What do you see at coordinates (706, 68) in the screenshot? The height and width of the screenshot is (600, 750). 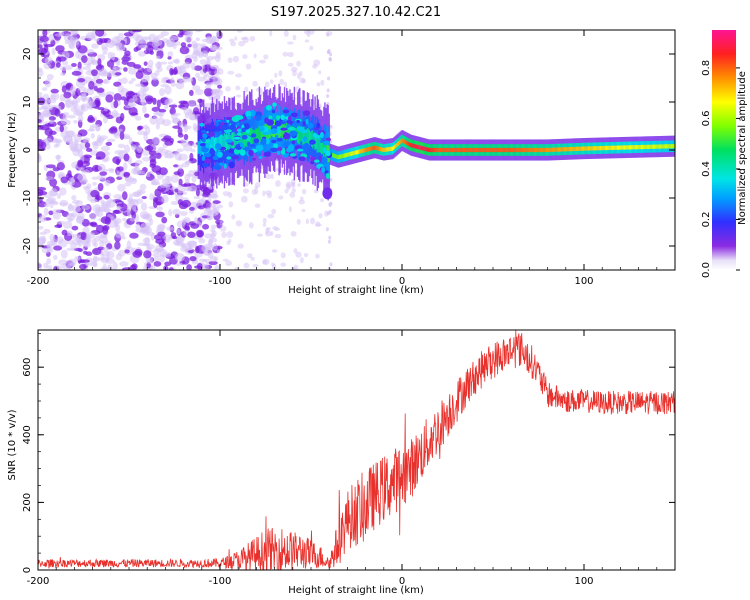 I see `colorbar-tick-label: 0.8` at bounding box center [706, 68].